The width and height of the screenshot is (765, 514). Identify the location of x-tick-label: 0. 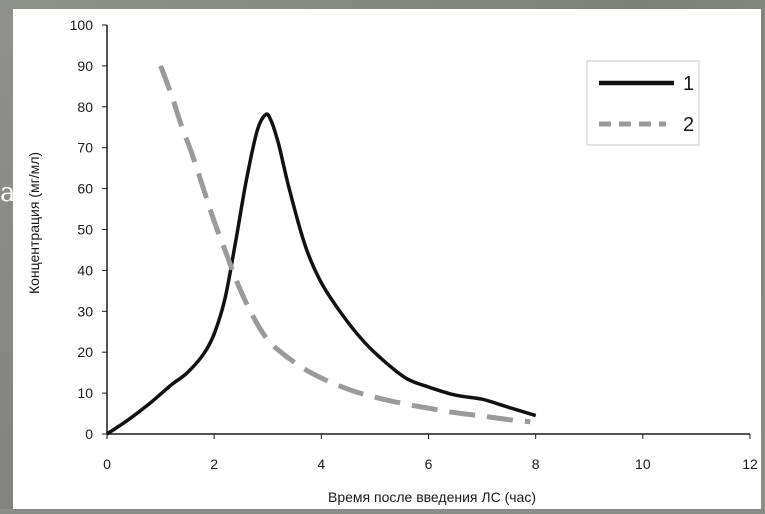
(107, 464).